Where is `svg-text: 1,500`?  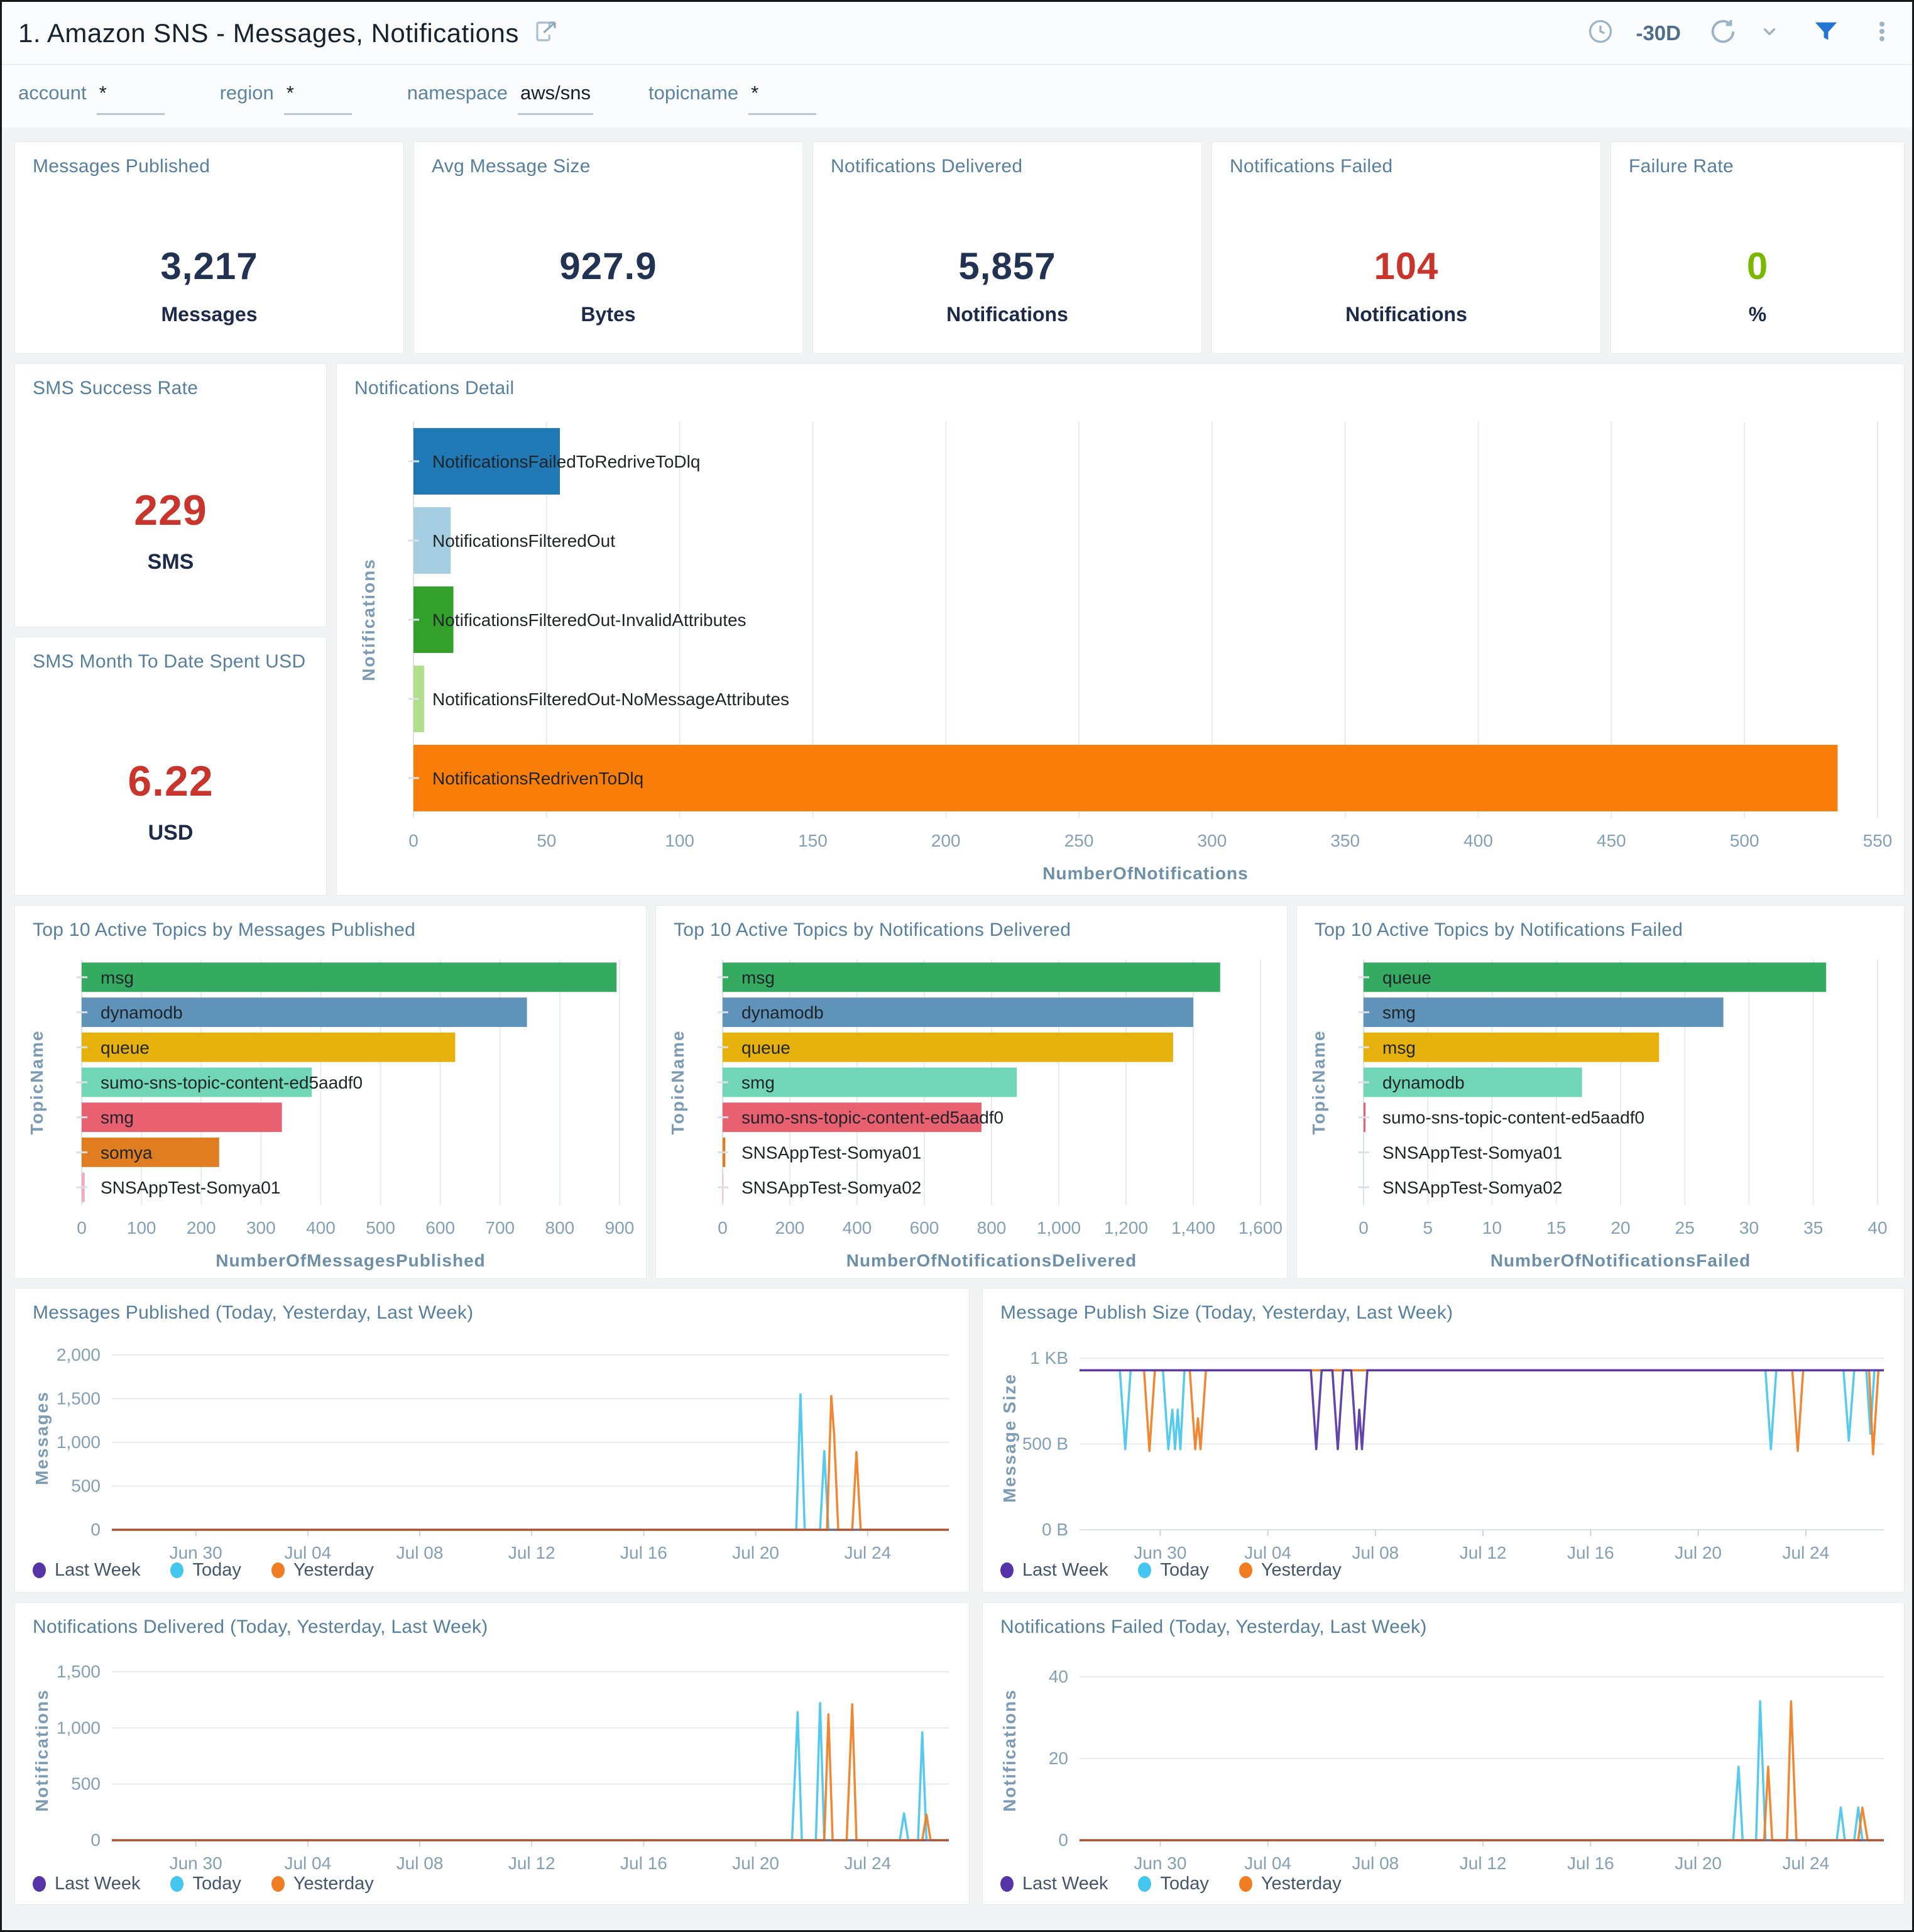
svg-text: 1,500 is located at coordinates (79, 1671).